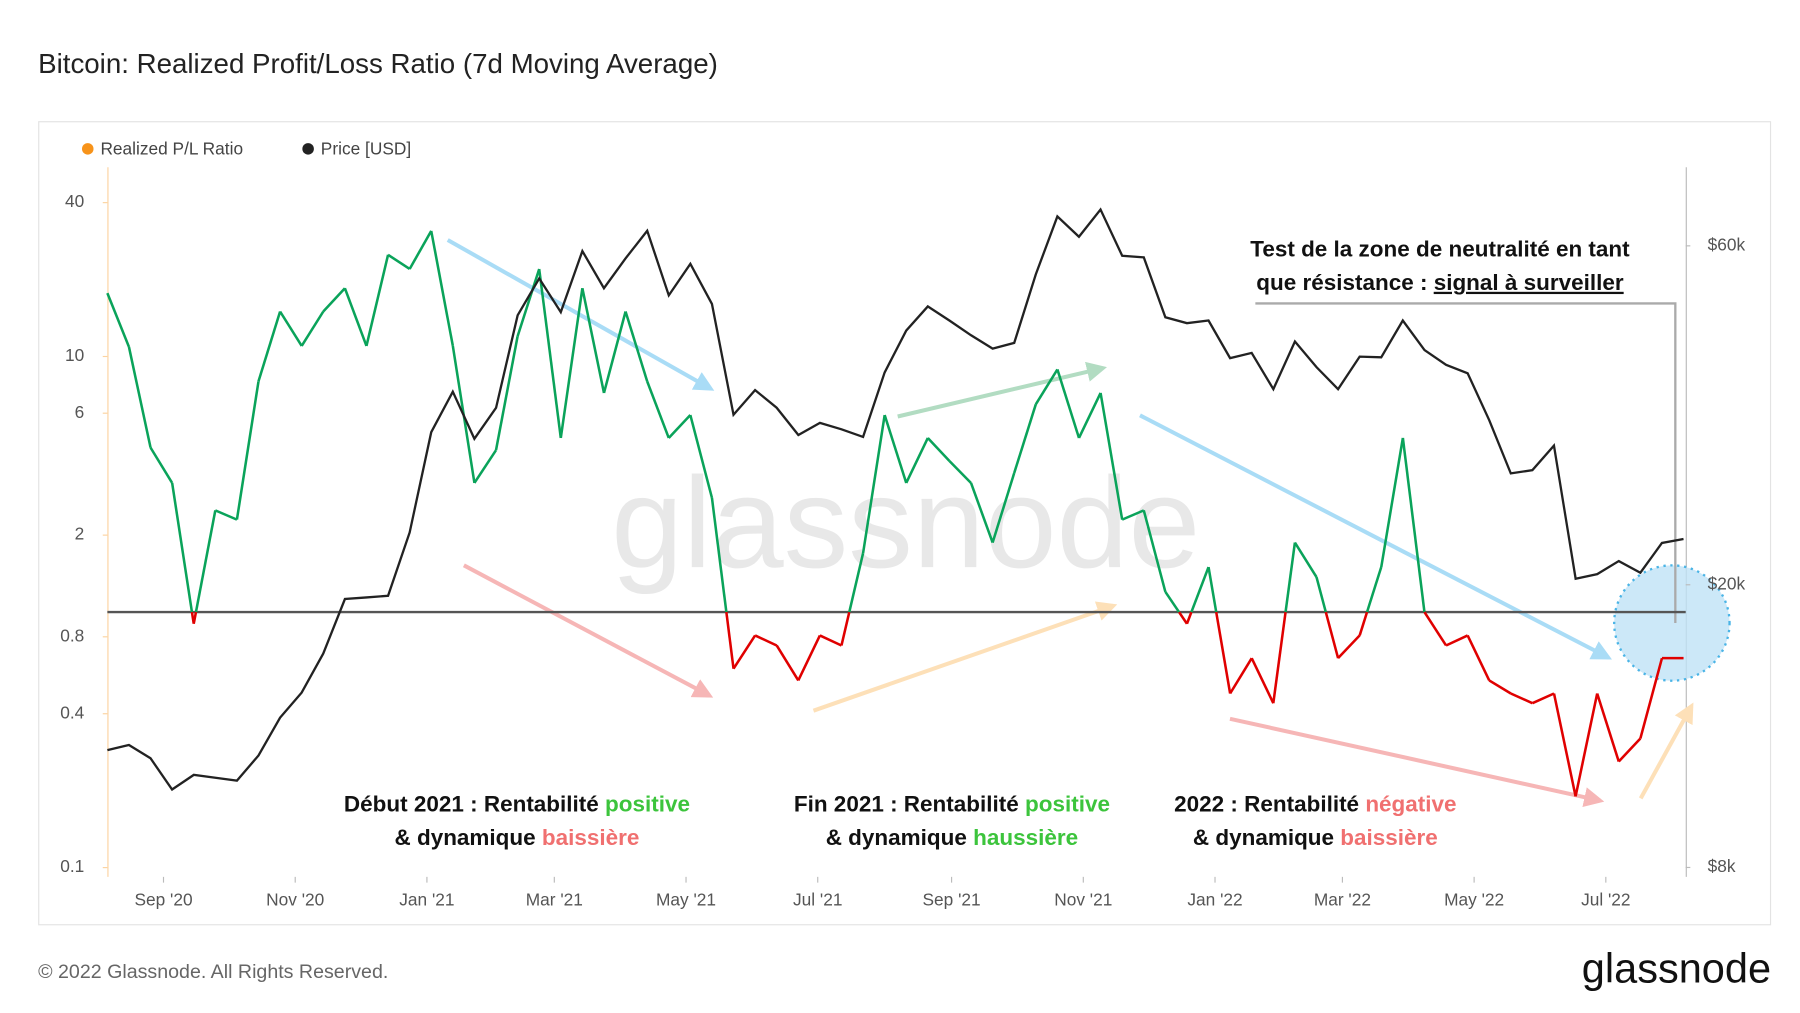 Image resolution: width=1800 pixels, height=1013 pixels. I want to click on x-tick-label: Sep '20, so click(163, 900).